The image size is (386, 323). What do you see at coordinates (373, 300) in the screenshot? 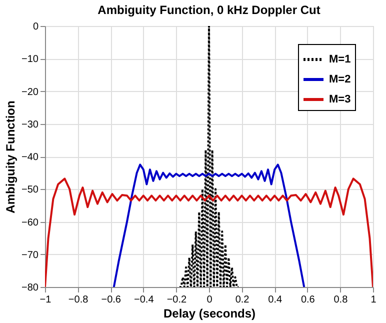
I see `x-tick-label: 1` at bounding box center [373, 300].